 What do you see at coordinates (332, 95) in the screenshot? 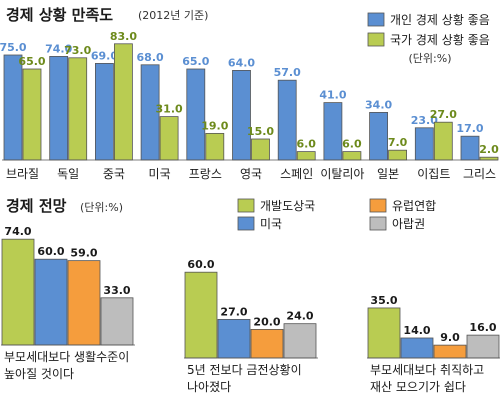
I see `chart1-value-label: 41.0` at bounding box center [332, 95].